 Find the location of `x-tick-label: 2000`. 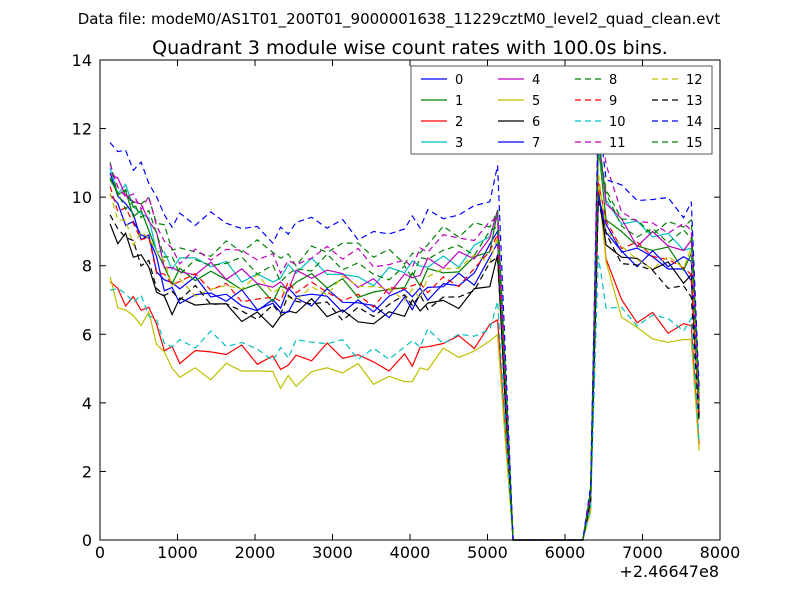

x-tick-label: 2000 is located at coordinates (255, 552).